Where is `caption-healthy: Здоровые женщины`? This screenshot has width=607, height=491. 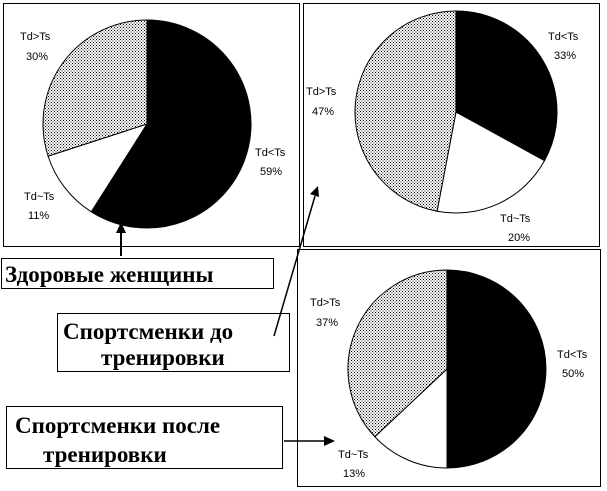 caption-healthy: Здоровые женщины is located at coordinates (137, 273).